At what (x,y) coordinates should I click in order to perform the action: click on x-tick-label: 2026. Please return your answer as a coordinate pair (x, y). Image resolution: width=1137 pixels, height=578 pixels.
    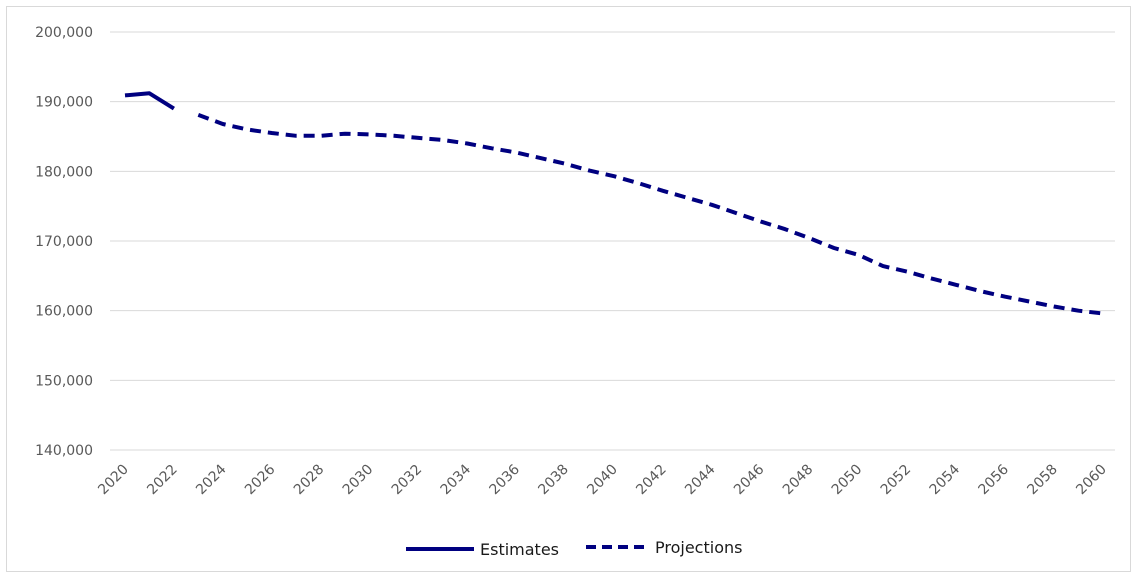
    Looking at the image, I should click on (260, 479).